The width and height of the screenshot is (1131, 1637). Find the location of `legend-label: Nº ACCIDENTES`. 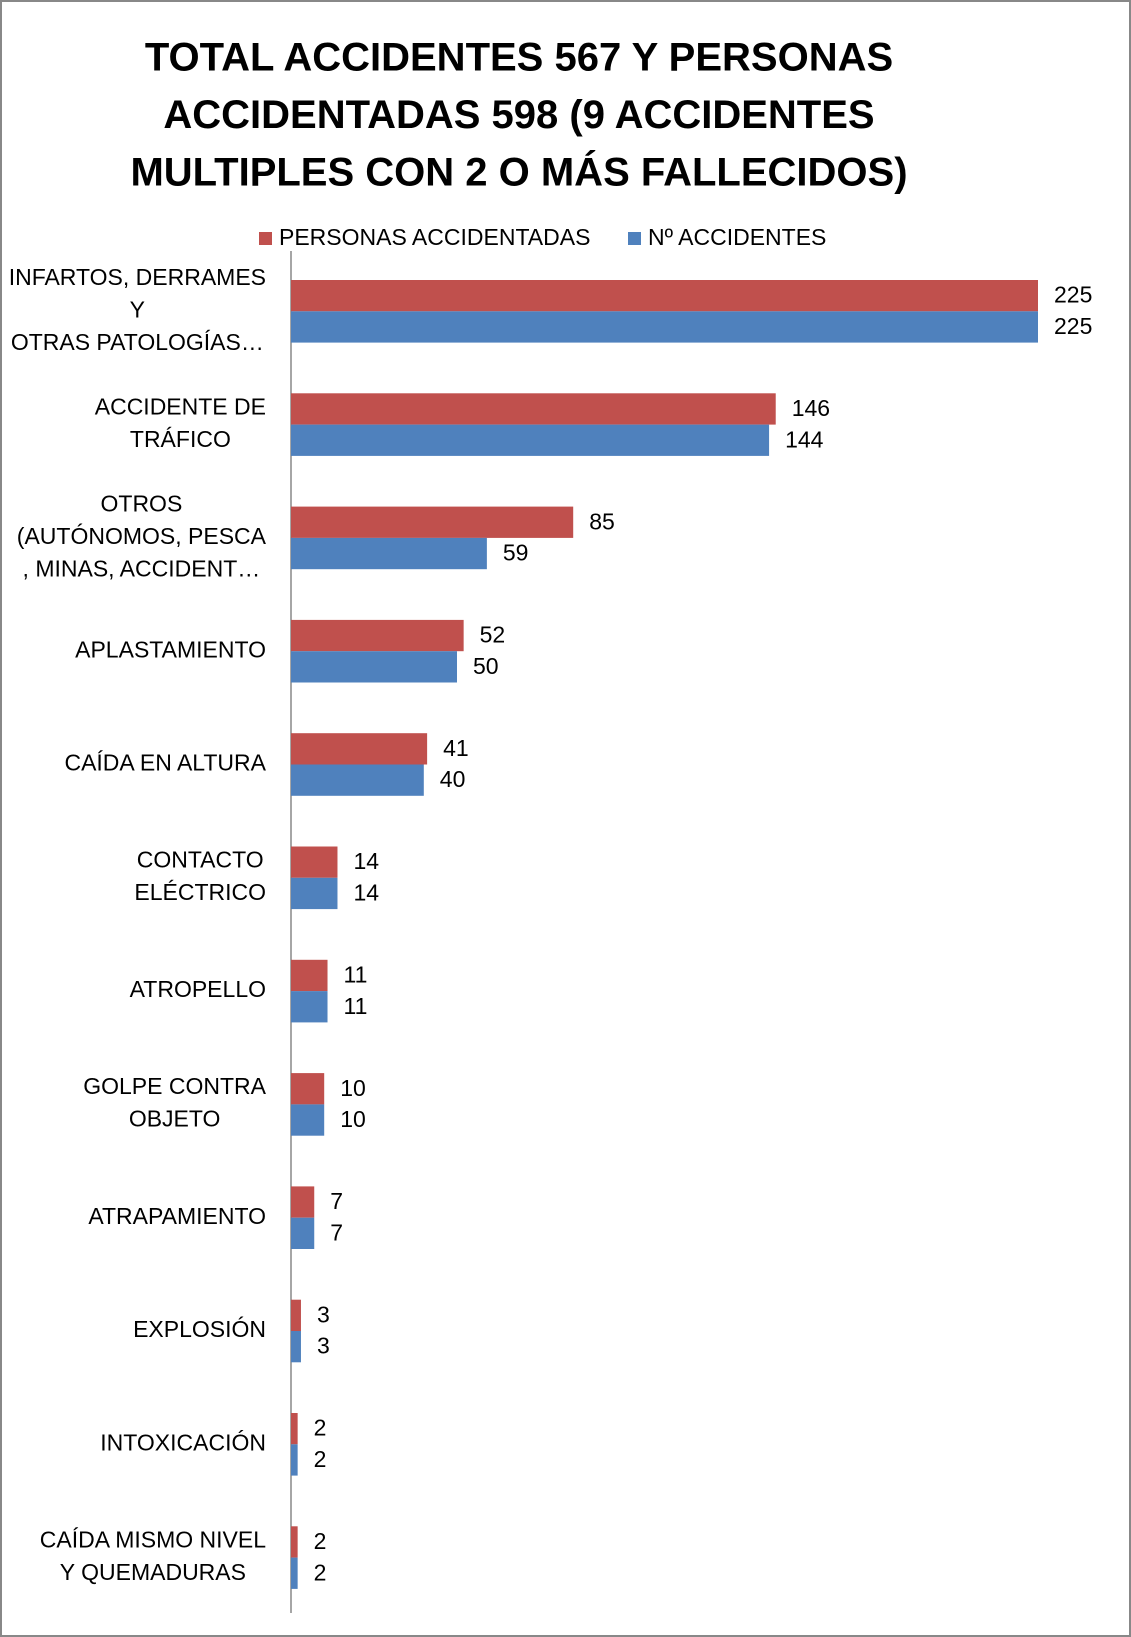

legend-label: Nº ACCIDENTES is located at coordinates (737, 237).